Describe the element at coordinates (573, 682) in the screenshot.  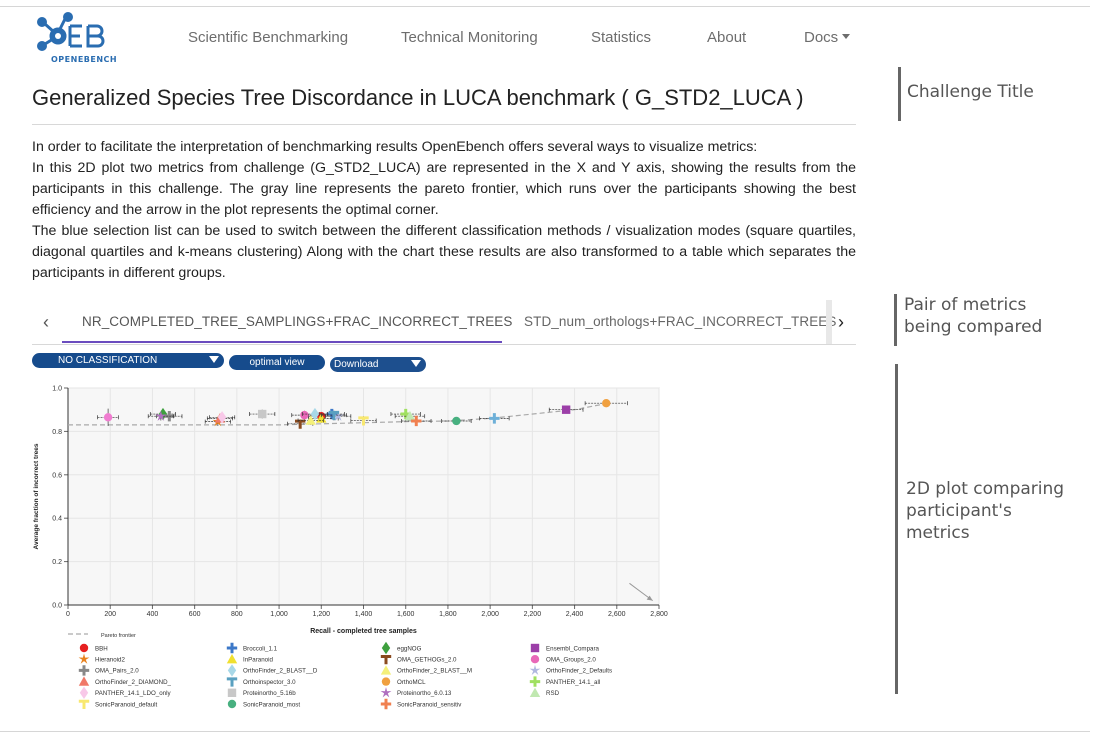
I see `legend-label: PANTHER_14.1_all` at that location.